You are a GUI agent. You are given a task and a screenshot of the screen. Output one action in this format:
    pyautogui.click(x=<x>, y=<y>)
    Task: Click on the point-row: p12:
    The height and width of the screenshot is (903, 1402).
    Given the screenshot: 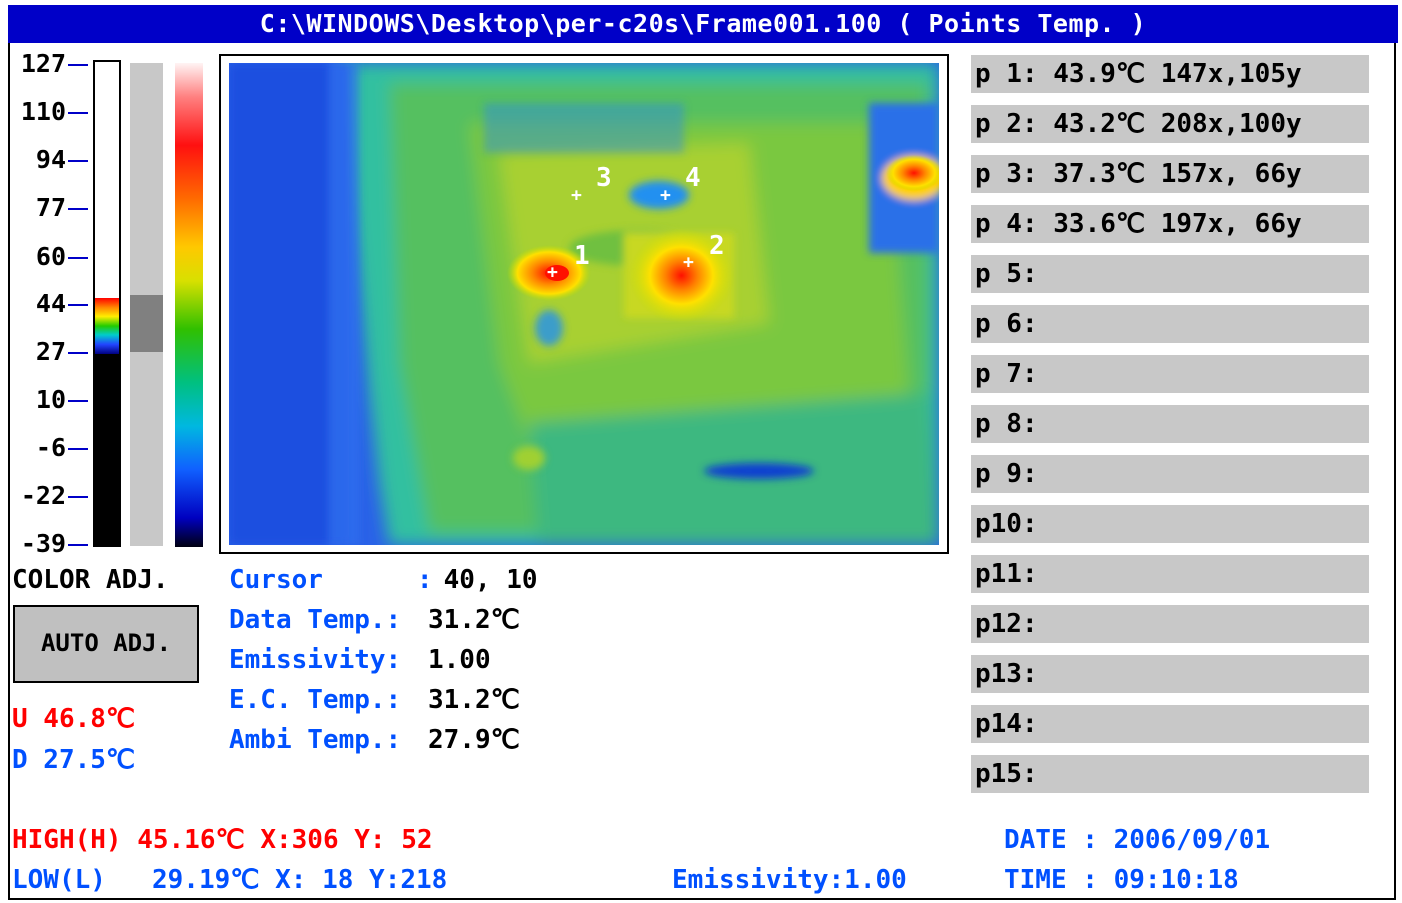 What is the action you would take?
    pyautogui.click(x=1170, y=624)
    